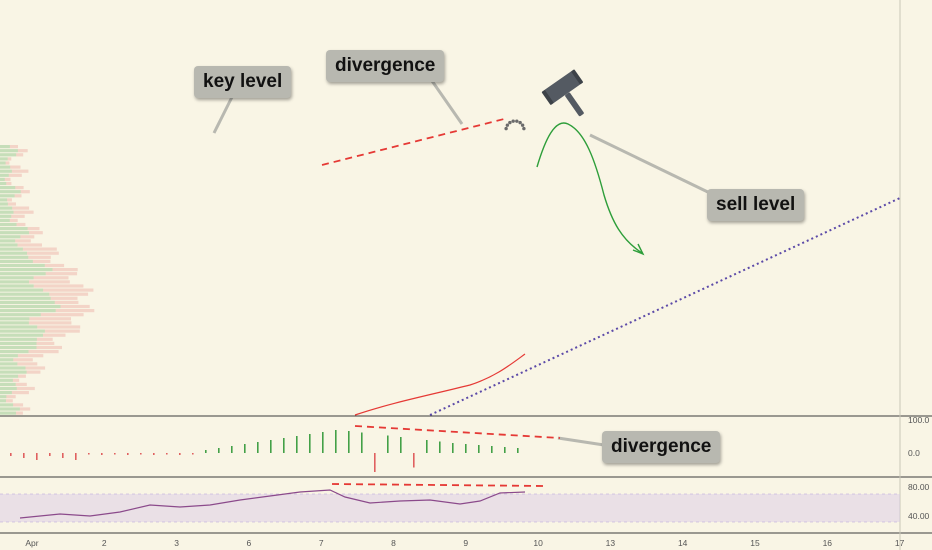 This screenshot has height=550, width=932. What do you see at coordinates (683, 543) in the screenshot?
I see `time-tick-label: 14` at bounding box center [683, 543].